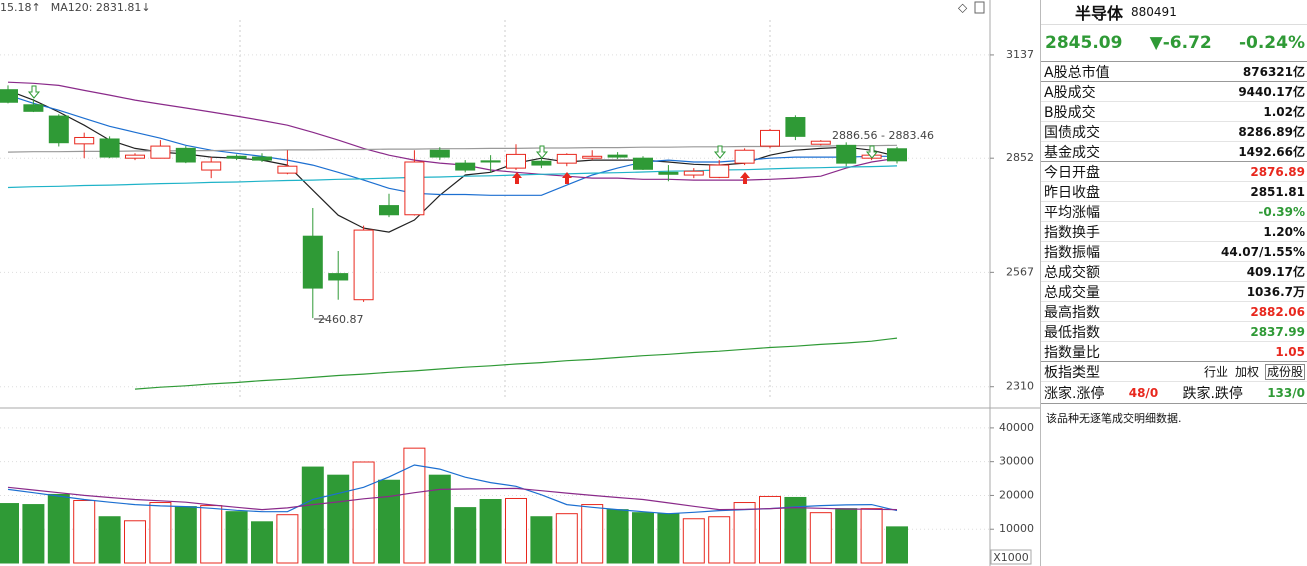  I want to click on row-value: 409.17亿, so click(1275, 272).